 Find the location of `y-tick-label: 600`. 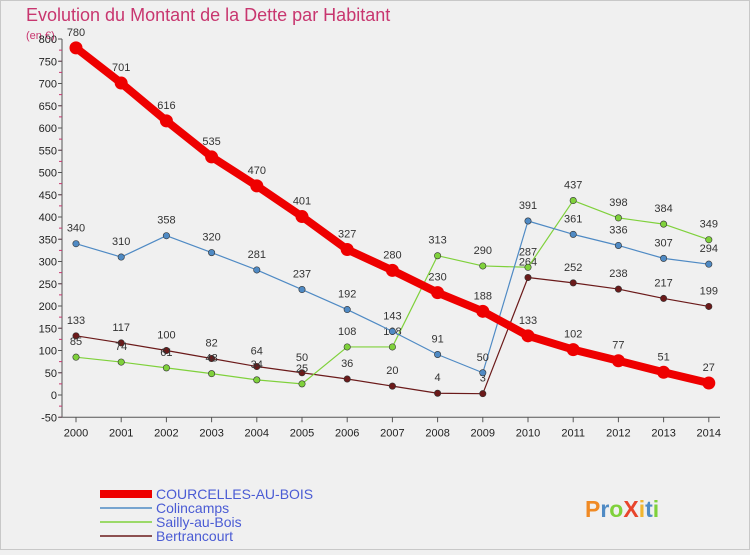

y-tick-label: 600 is located at coordinates (48, 129).